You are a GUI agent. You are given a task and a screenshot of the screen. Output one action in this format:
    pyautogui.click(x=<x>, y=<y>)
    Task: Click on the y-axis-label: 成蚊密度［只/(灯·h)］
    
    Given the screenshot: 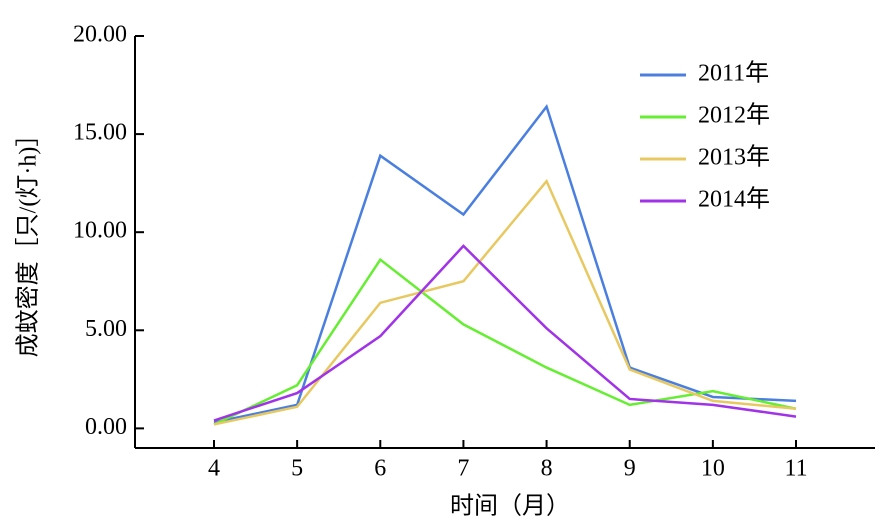 What is the action you would take?
    pyautogui.click(x=28, y=240)
    